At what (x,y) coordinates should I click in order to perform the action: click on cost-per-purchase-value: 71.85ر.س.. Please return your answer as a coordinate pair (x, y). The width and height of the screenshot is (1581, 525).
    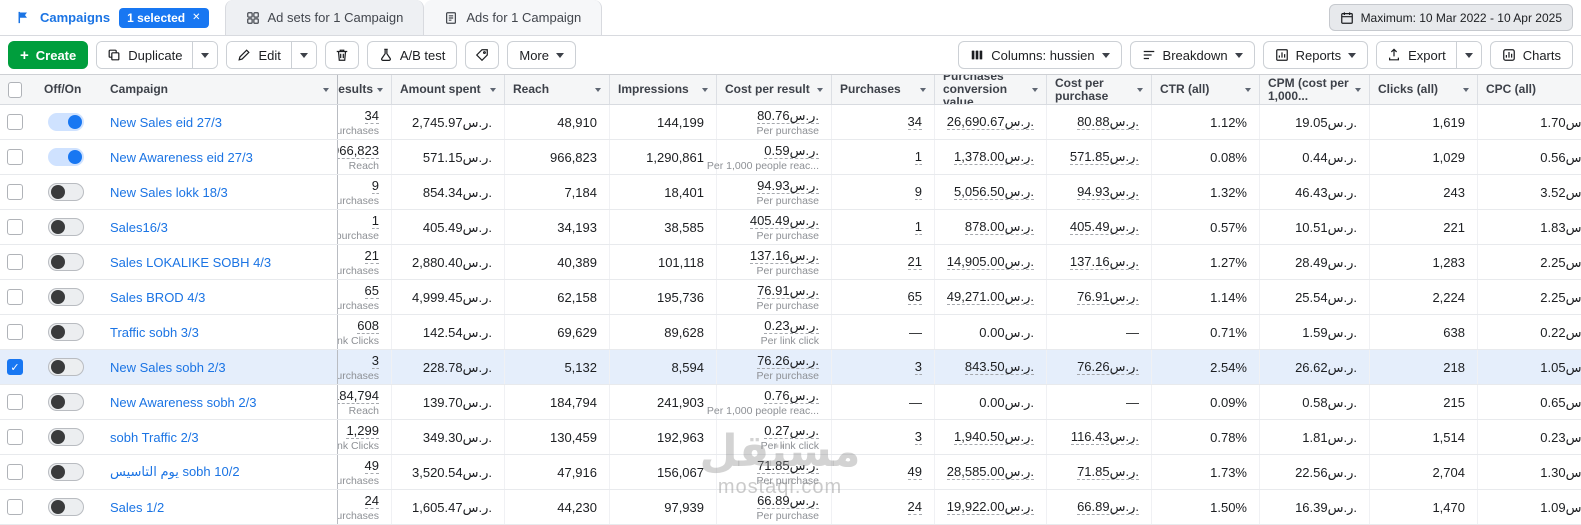
    Looking at the image, I should click on (1108, 472).